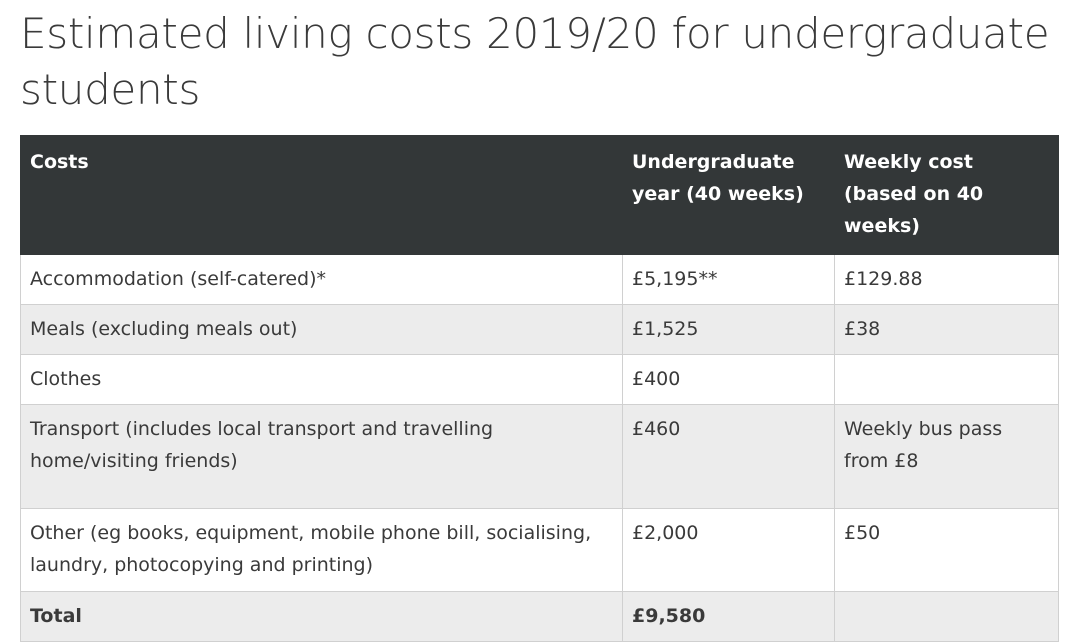  Describe the element at coordinates (728, 379) in the screenshot. I see `year-cost-cell: £400` at that location.